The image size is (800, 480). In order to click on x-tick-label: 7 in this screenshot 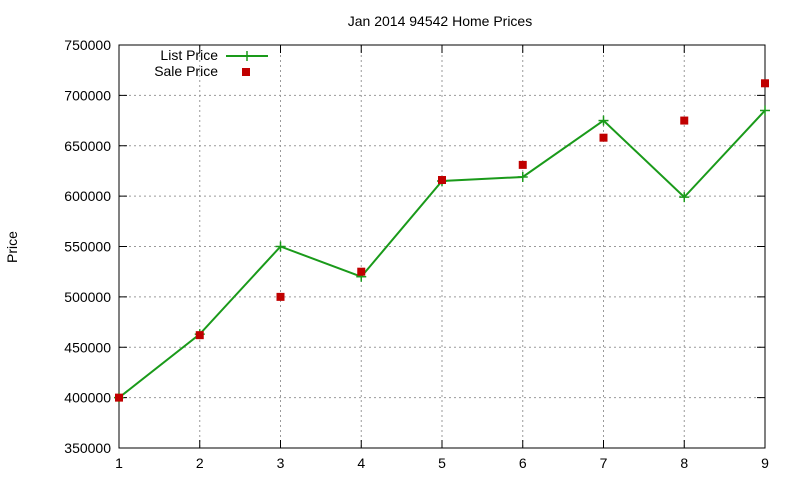, I will do `click(604, 463)`.